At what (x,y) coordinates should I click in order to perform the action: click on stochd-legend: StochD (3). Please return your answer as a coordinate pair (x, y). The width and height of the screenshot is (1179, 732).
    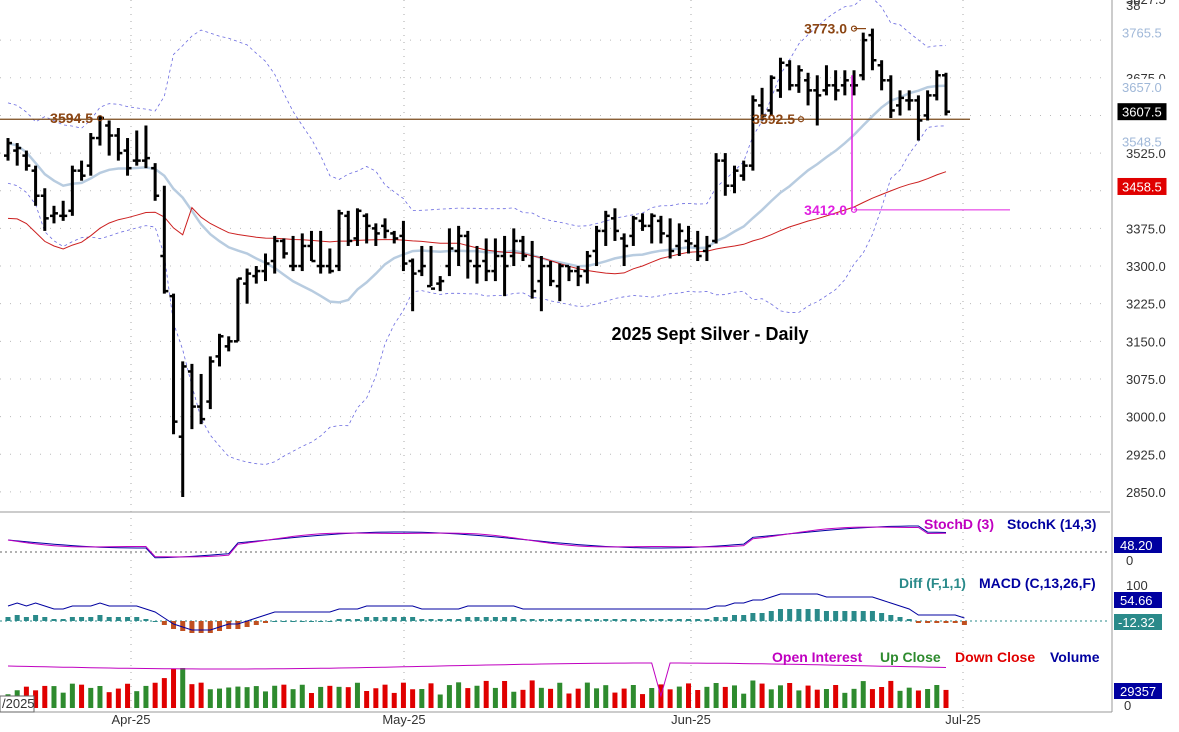
    Looking at the image, I should click on (959, 524).